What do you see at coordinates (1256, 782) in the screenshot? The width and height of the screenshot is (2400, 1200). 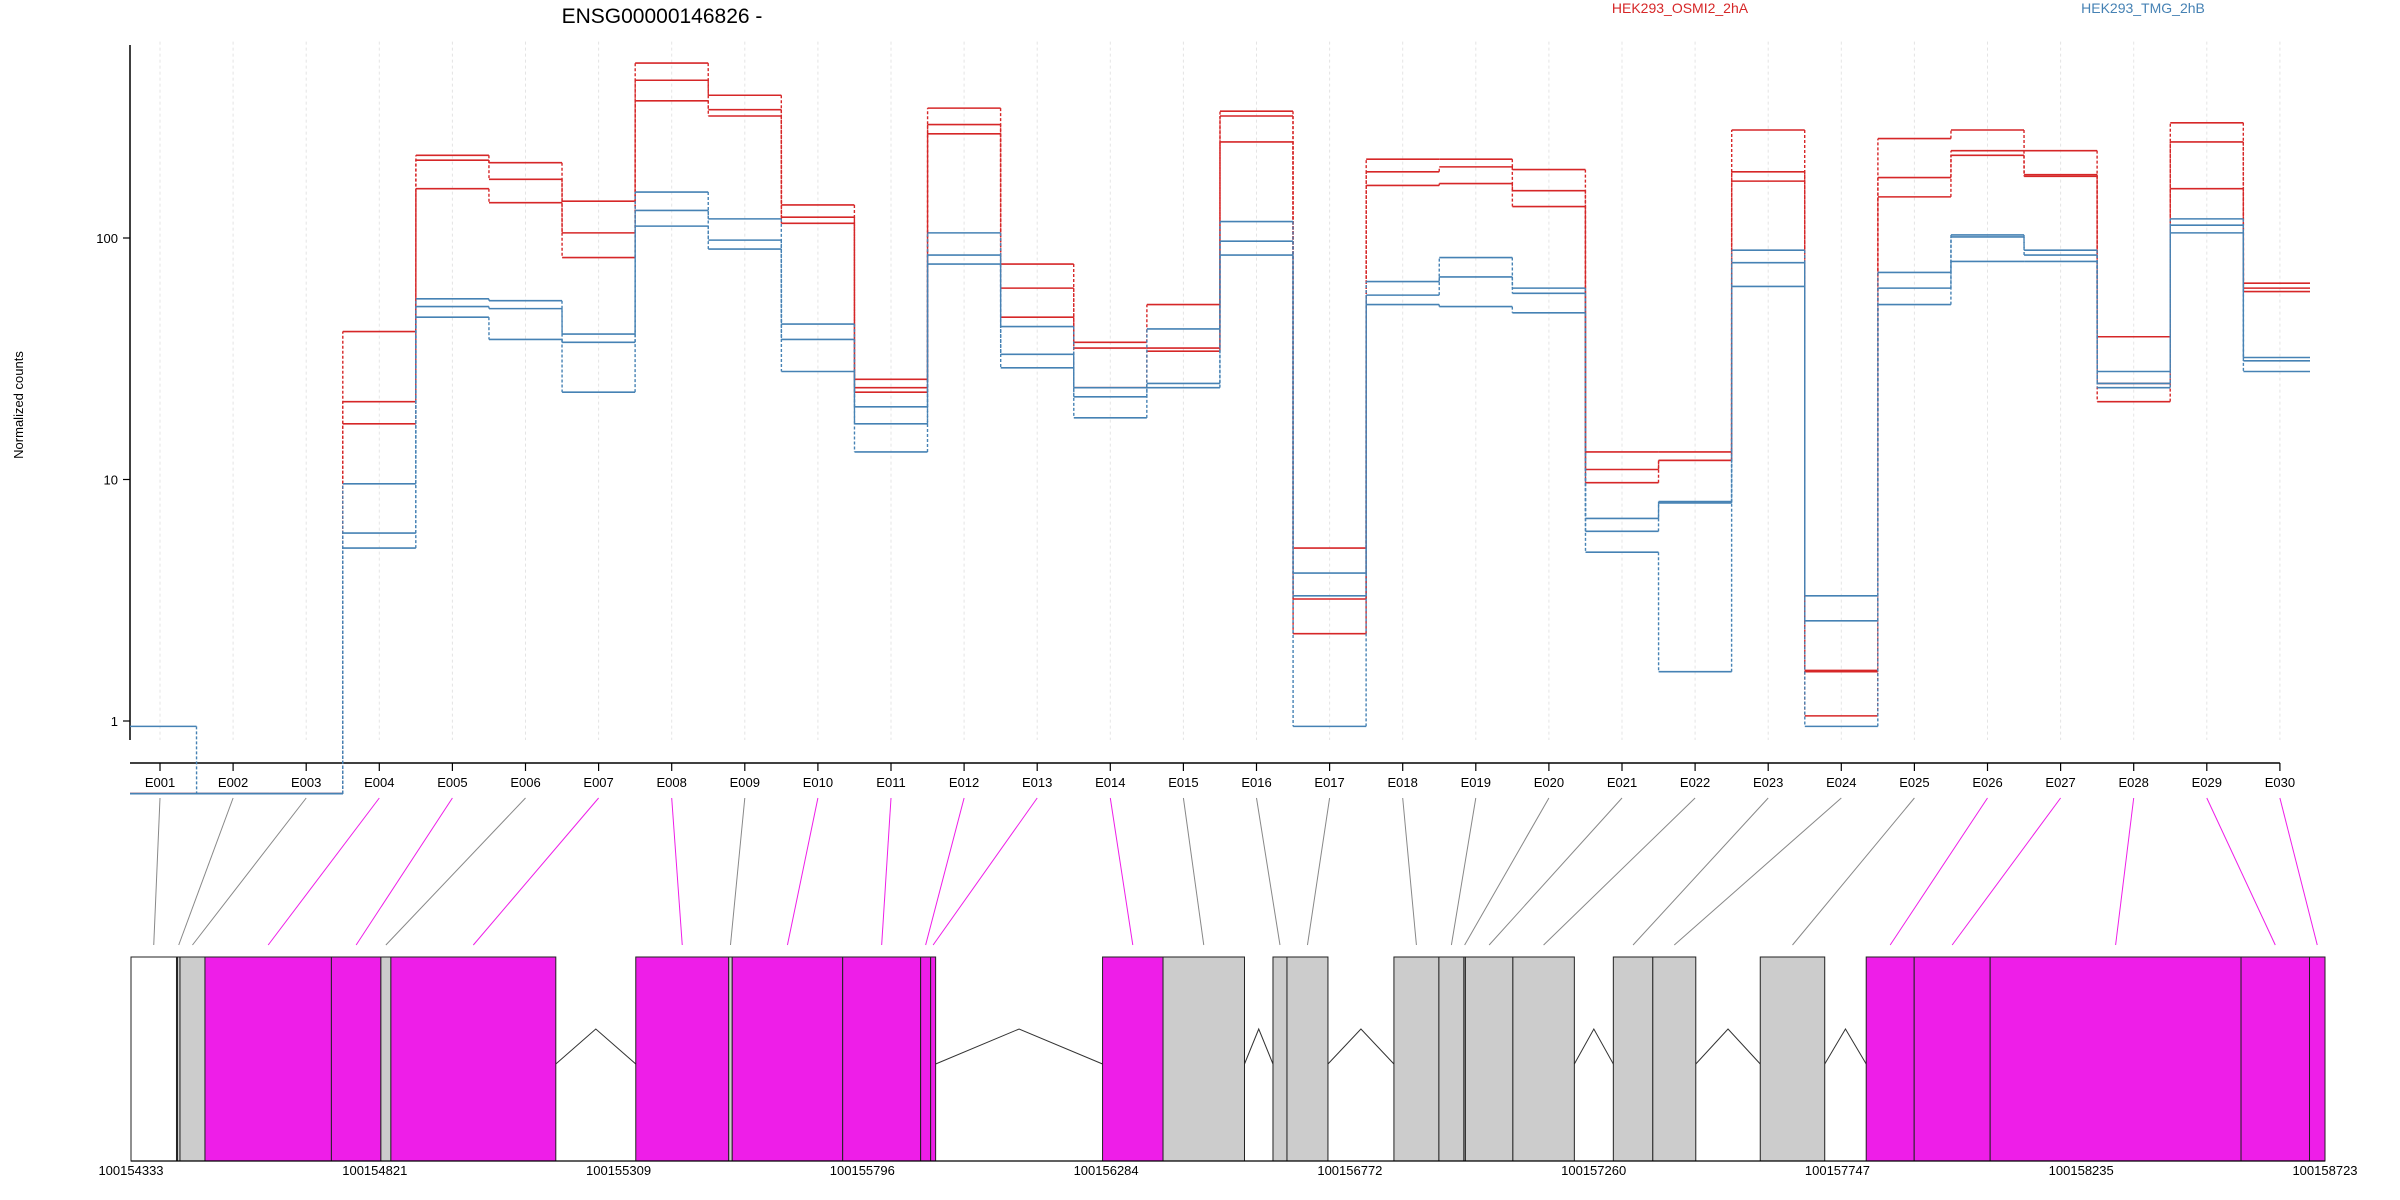 I see `x-tick-label: E016` at bounding box center [1256, 782].